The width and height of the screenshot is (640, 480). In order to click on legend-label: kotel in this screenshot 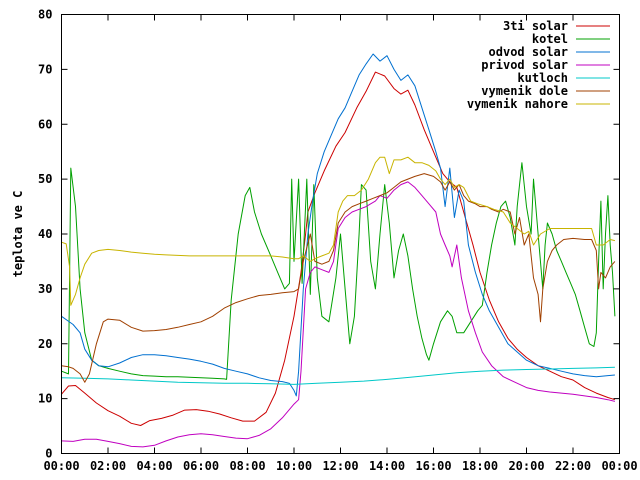, I will do `click(550, 39)`.